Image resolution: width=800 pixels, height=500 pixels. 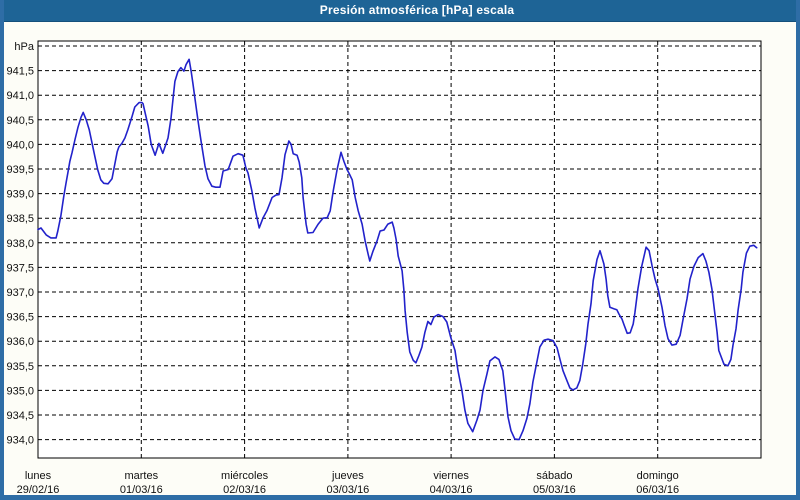 I want to click on svg-text: 936,0, so click(x=20, y=342).